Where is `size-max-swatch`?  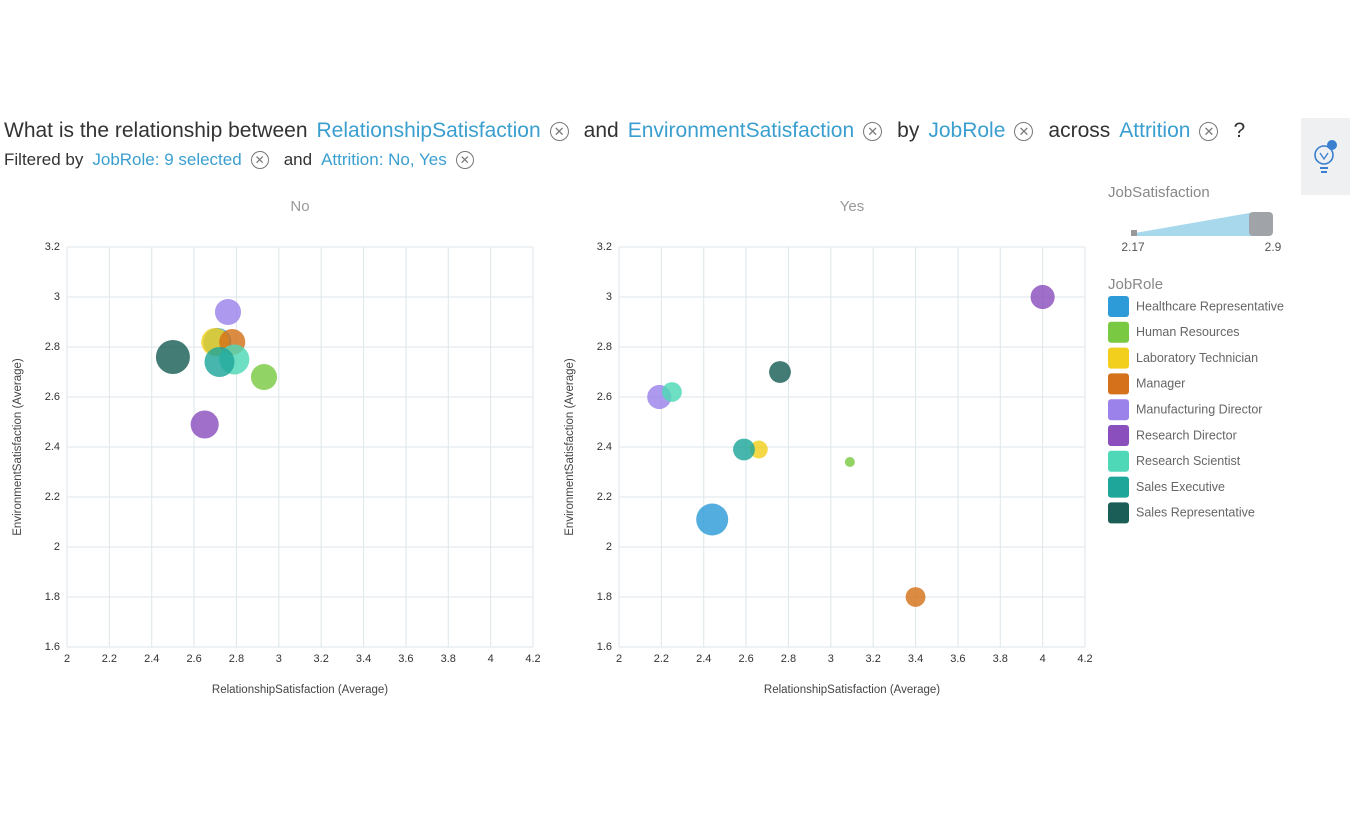
size-max-swatch is located at coordinates (1261, 224).